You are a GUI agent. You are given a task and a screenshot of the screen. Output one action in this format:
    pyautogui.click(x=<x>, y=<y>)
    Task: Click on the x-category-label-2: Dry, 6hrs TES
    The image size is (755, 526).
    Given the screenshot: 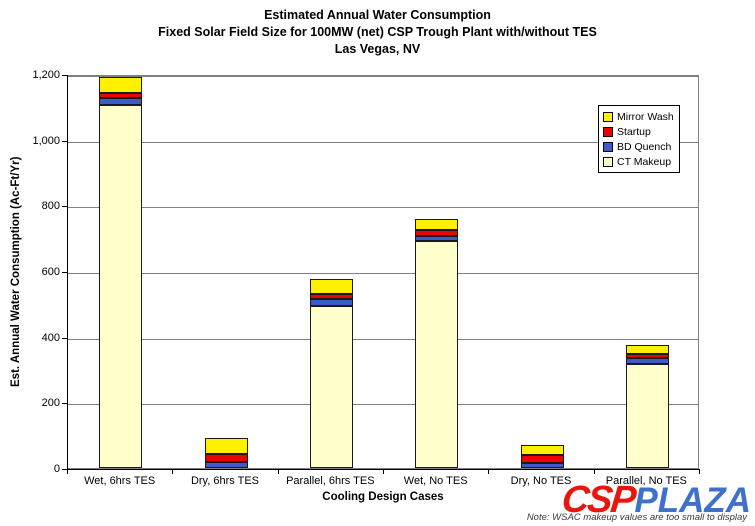 What is the action you would take?
    pyautogui.click(x=225, y=481)
    